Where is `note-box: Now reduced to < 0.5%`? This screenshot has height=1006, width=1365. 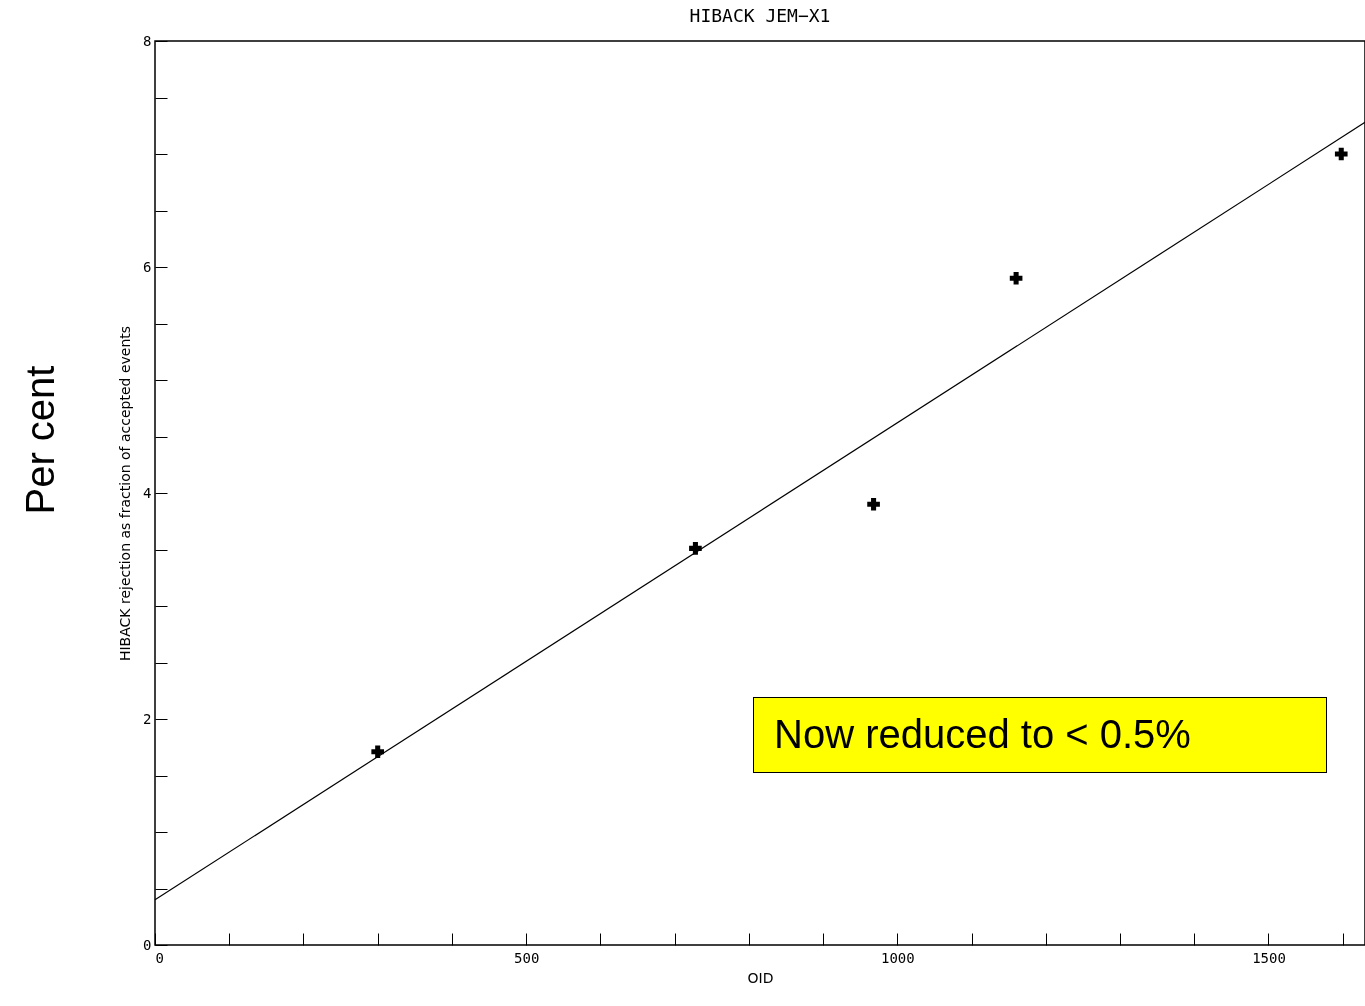 note-box: Now reduced to < 0.5% is located at coordinates (1040, 735).